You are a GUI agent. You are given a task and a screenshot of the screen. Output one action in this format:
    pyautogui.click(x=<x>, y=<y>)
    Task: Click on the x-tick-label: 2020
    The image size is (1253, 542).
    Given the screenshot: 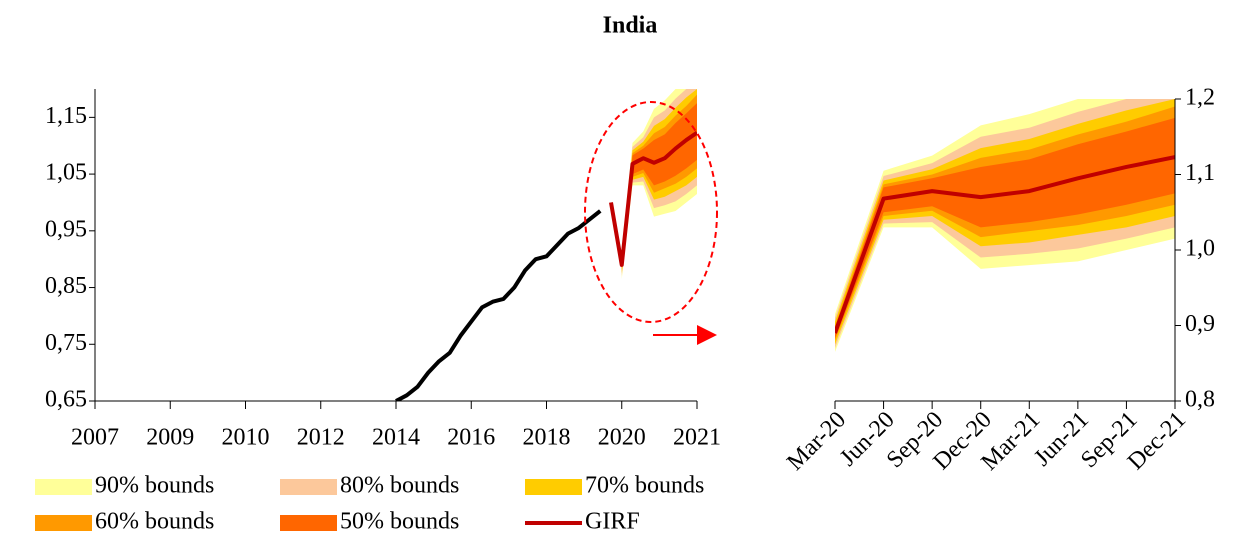 What is the action you would take?
    pyautogui.click(x=622, y=438)
    